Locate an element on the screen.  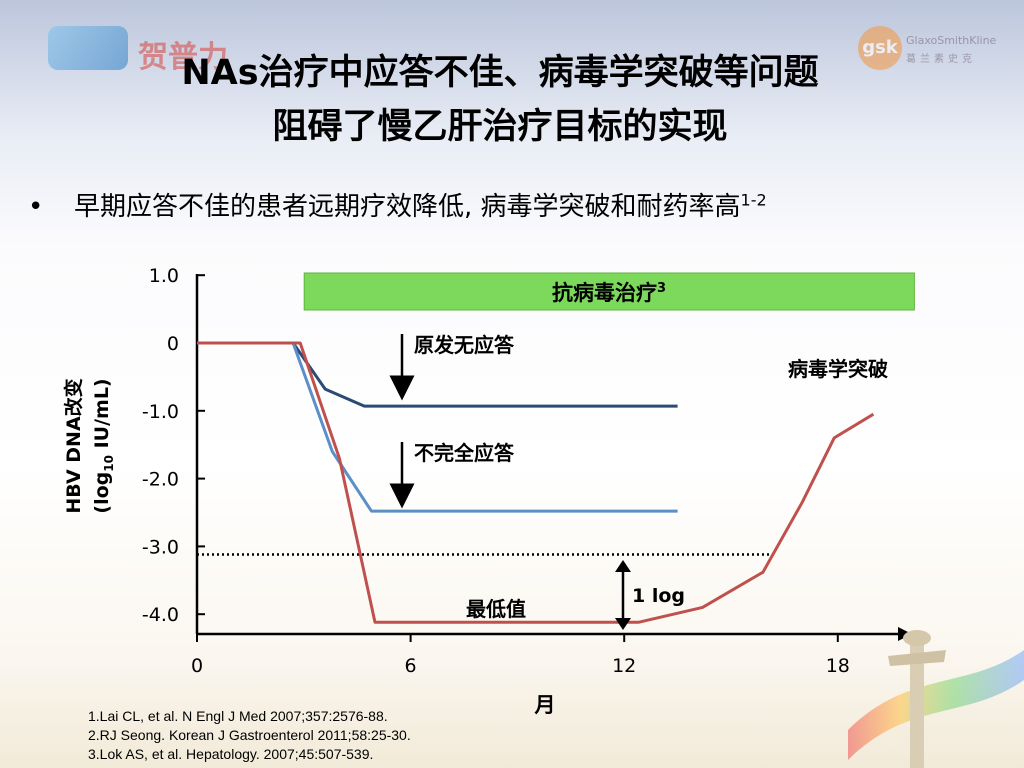
bullet-text-main: 早期应答不佳的患者远期疗效降低, 病毒学突破和耐药率高 is located at coordinates (407, 207).